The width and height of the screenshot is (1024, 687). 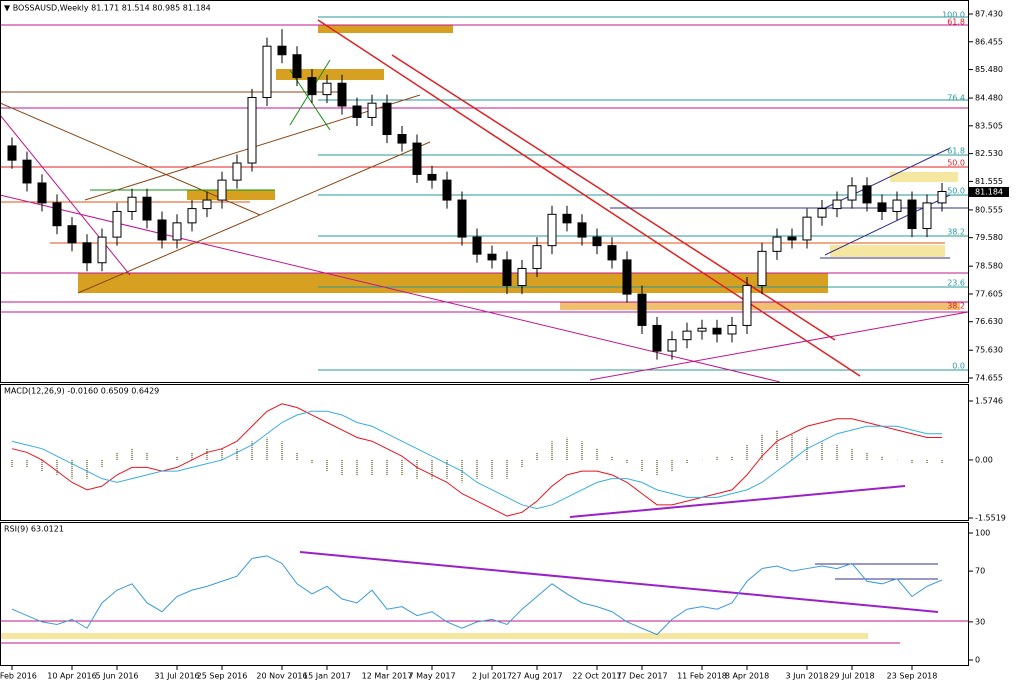 What do you see at coordinates (989, 350) in the screenshot?
I see `y-tick-label: 75.630` at bounding box center [989, 350].